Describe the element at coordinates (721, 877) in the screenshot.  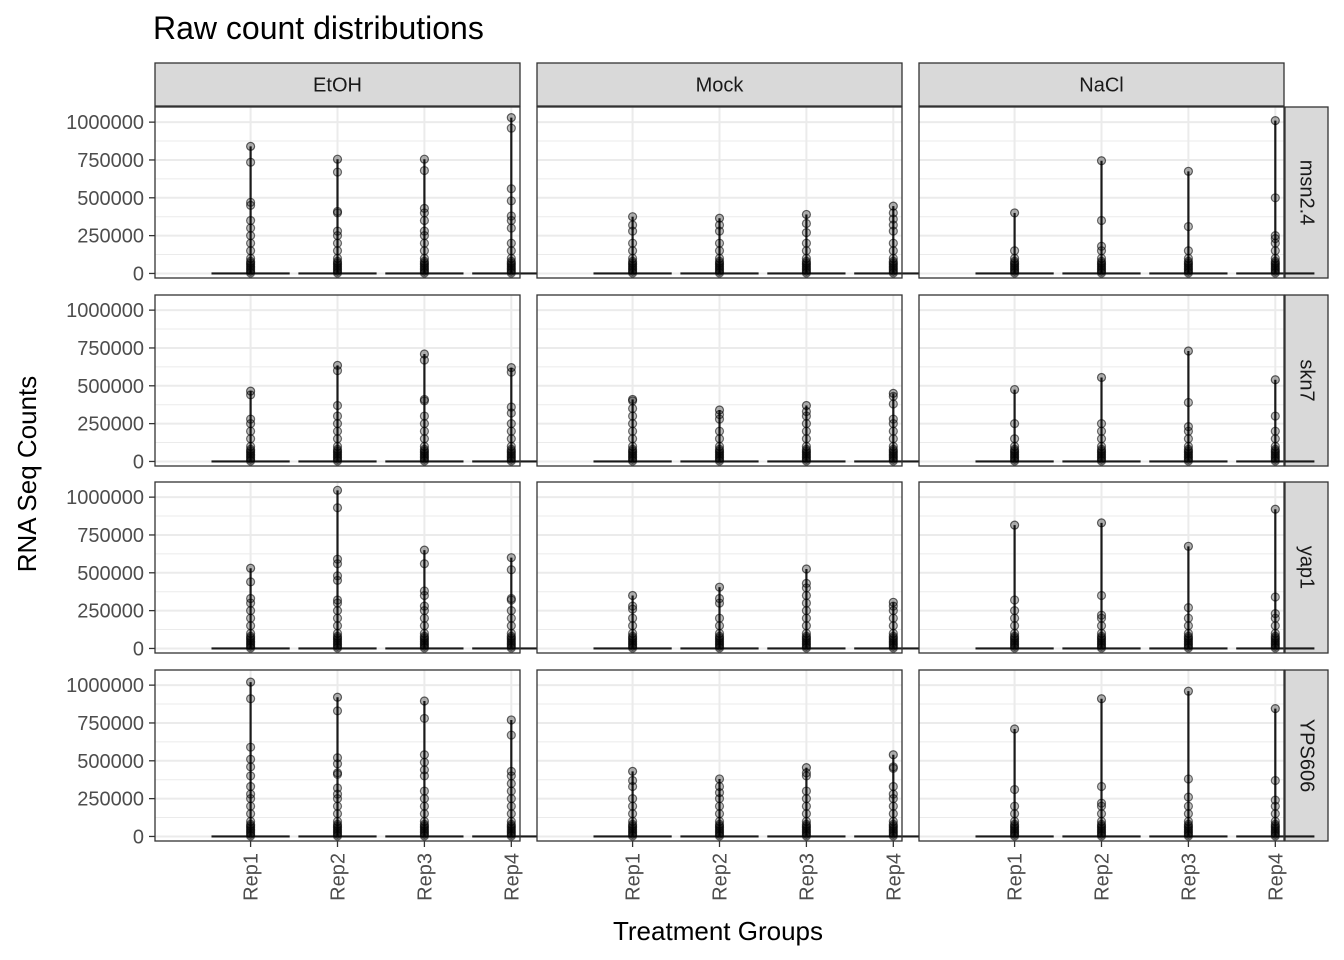
I see `x-tick-label: Rep2` at that location.